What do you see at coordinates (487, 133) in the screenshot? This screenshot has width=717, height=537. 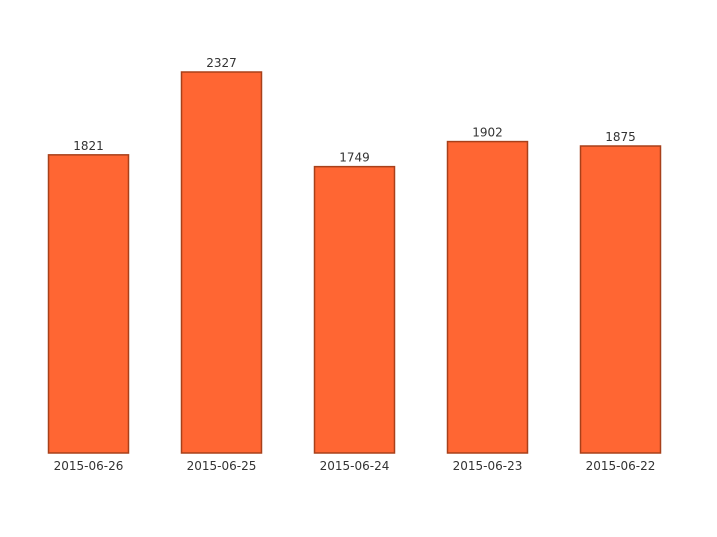 I see `value-label: 1902` at bounding box center [487, 133].